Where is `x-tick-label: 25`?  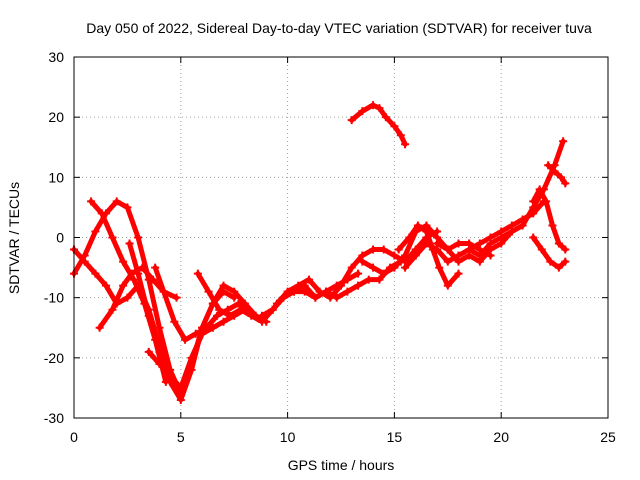 x-tick-label: 25 is located at coordinates (608, 437).